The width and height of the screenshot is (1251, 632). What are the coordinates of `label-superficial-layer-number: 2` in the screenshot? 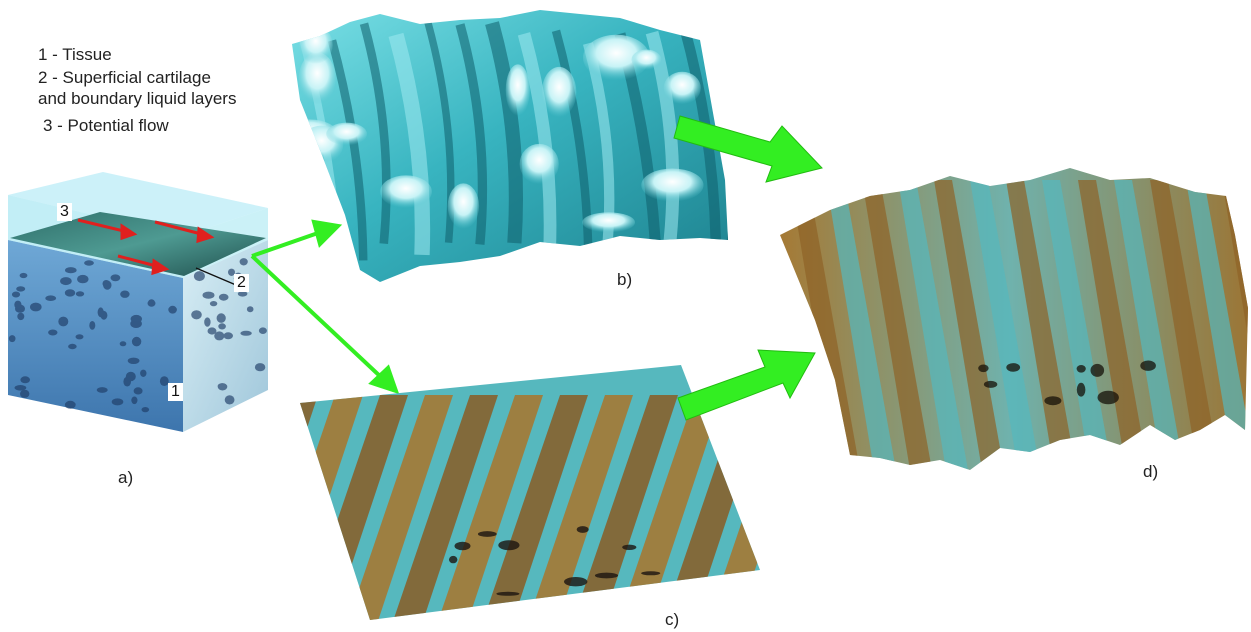 It's located at (241, 283).